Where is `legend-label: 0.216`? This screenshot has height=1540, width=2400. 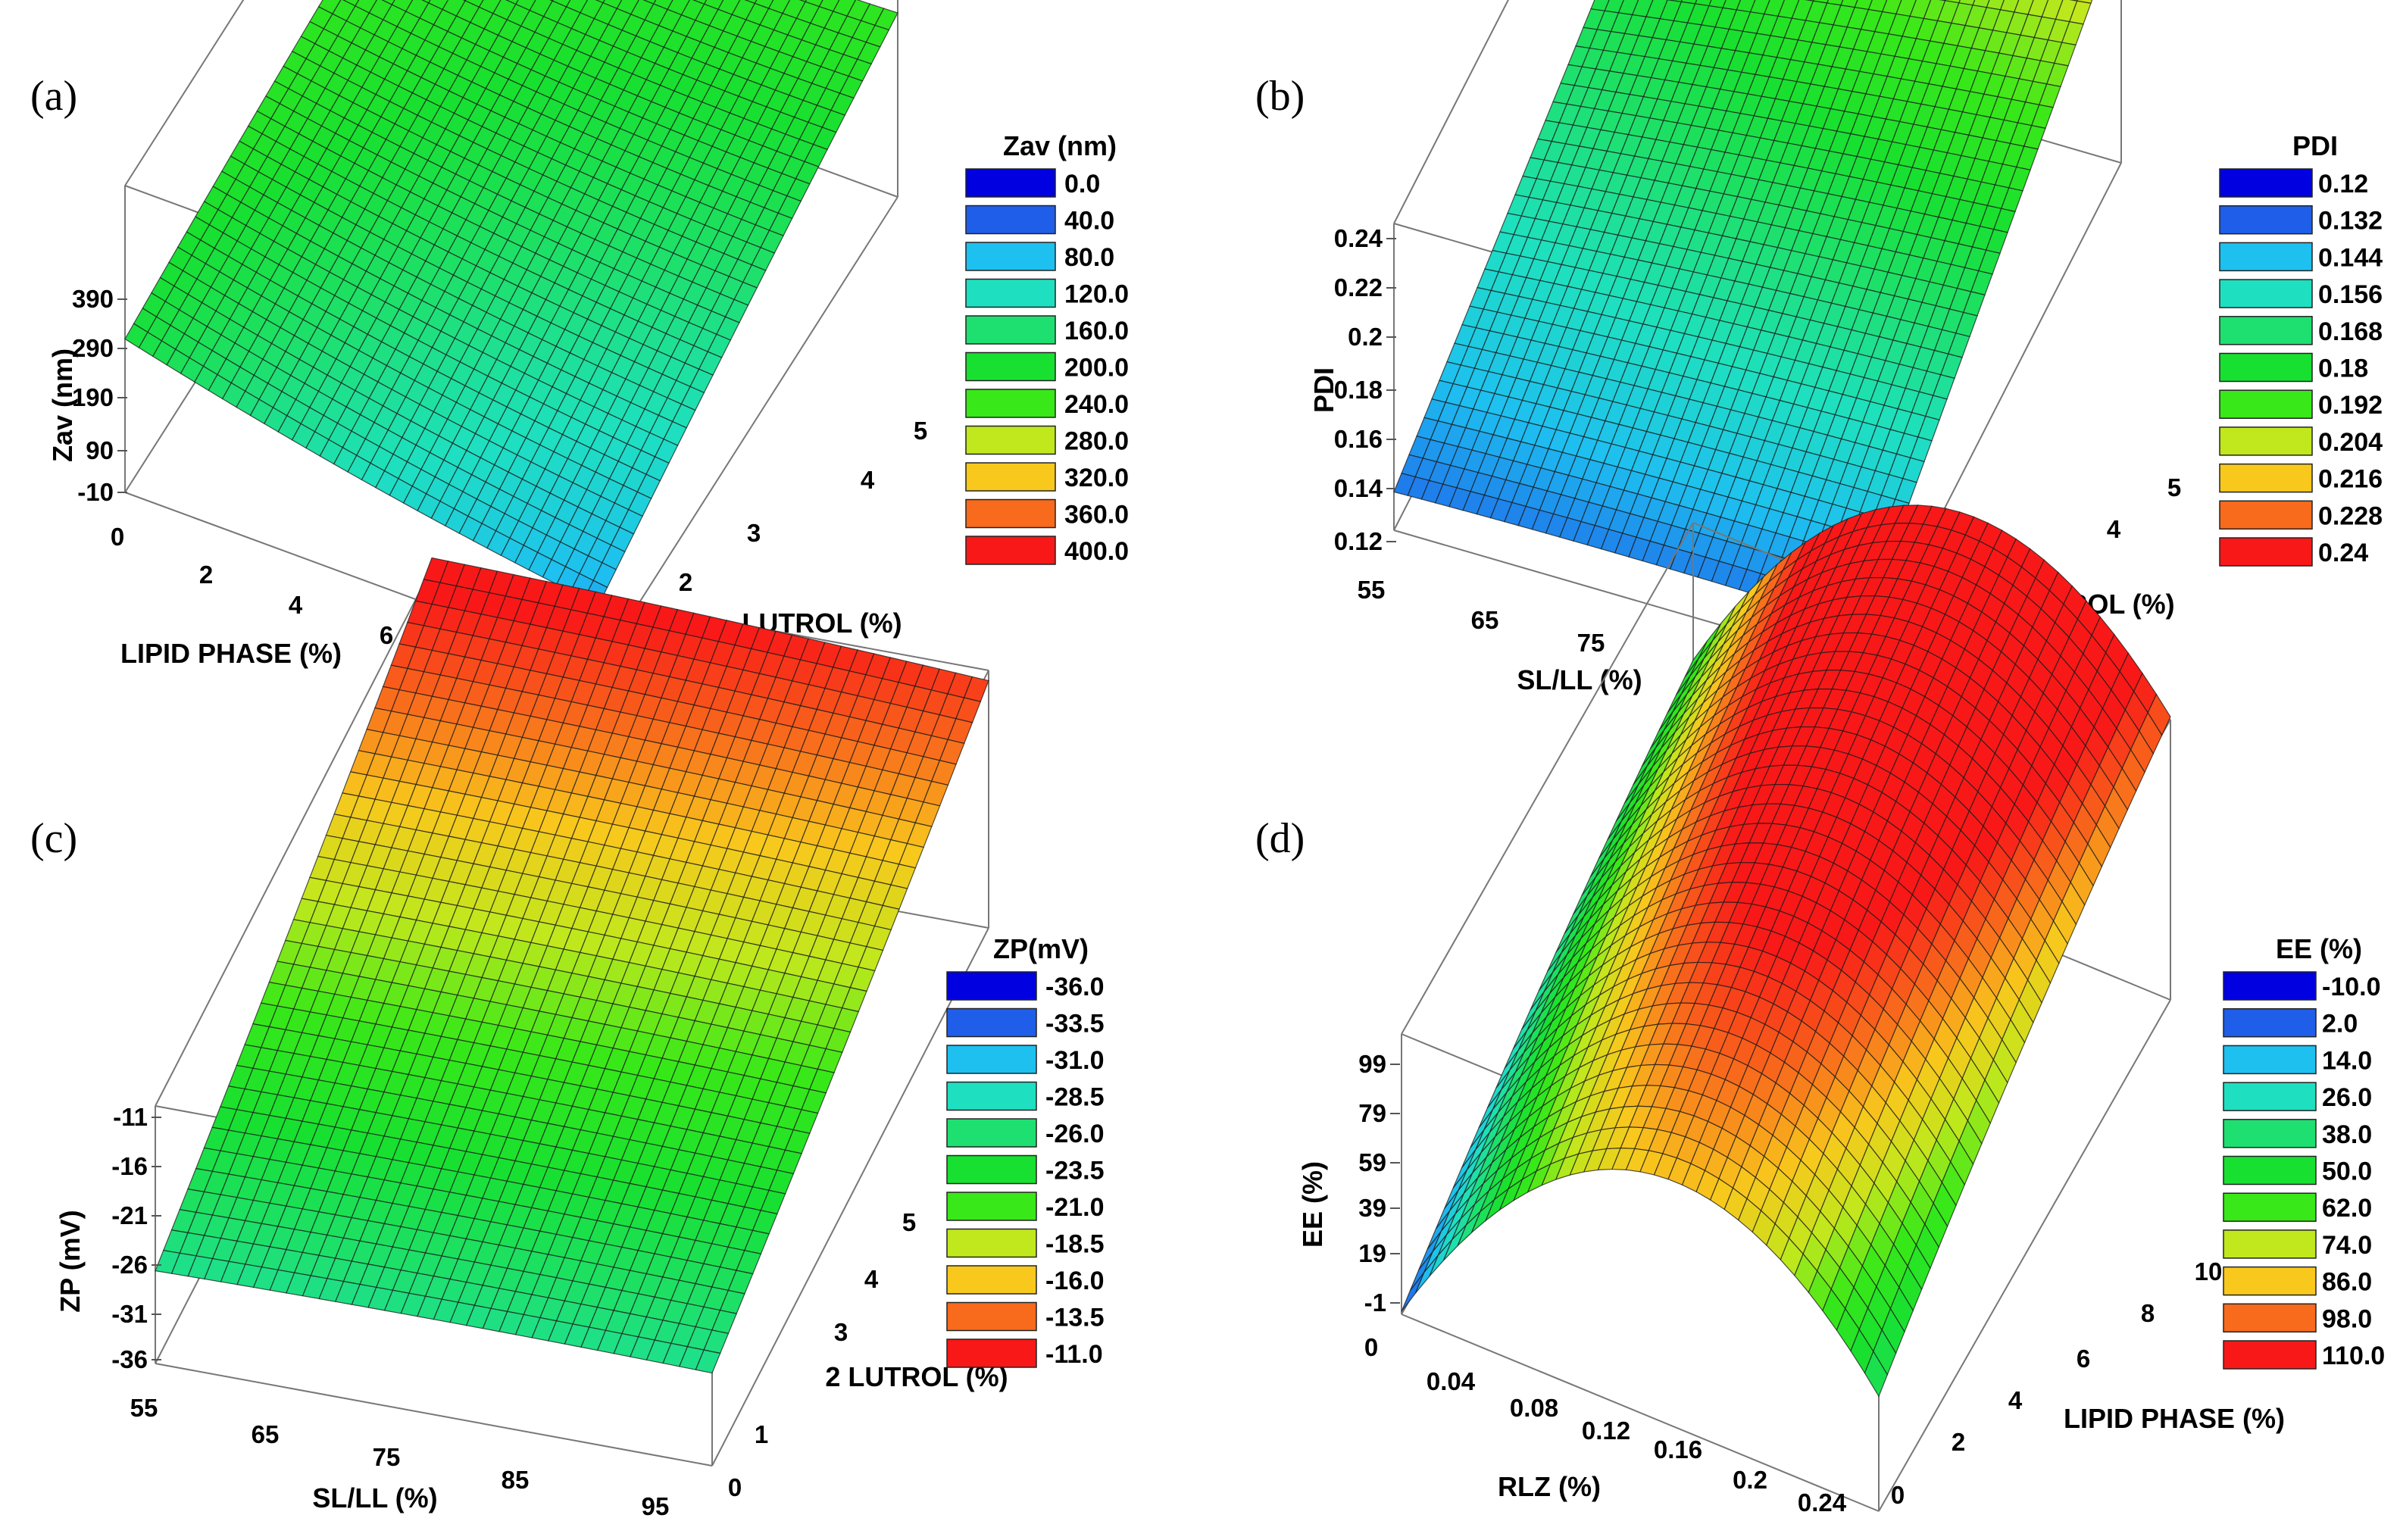
legend-label: 0.216 is located at coordinates (2350, 479).